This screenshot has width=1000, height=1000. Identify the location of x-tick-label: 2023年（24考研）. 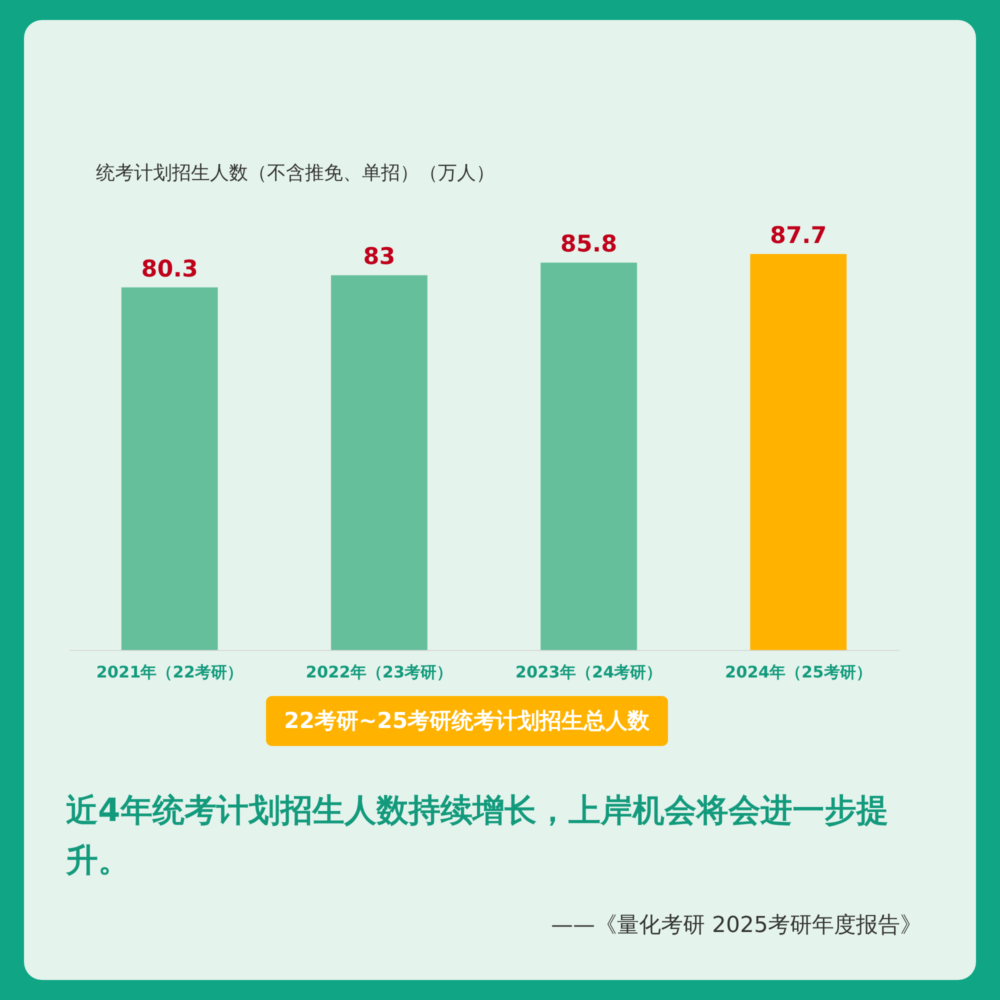
(588, 672).